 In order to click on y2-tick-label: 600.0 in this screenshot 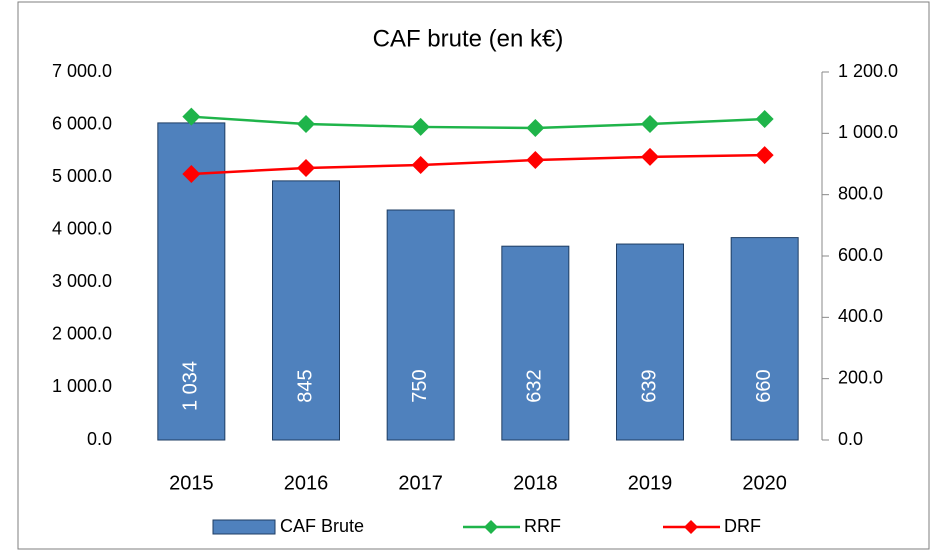, I will do `click(860, 255)`.